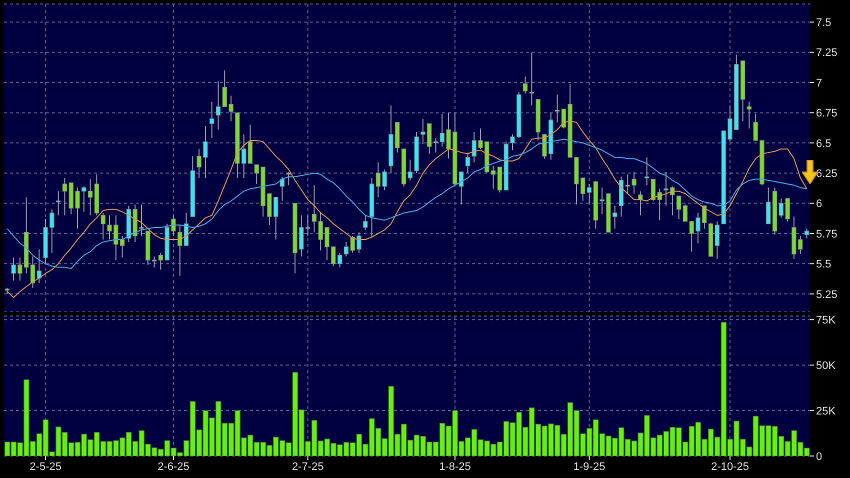  What do you see at coordinates (827, 53) in the screenshot?
I see `y-tick-label: 7.25` at bounding box center [827, 53].